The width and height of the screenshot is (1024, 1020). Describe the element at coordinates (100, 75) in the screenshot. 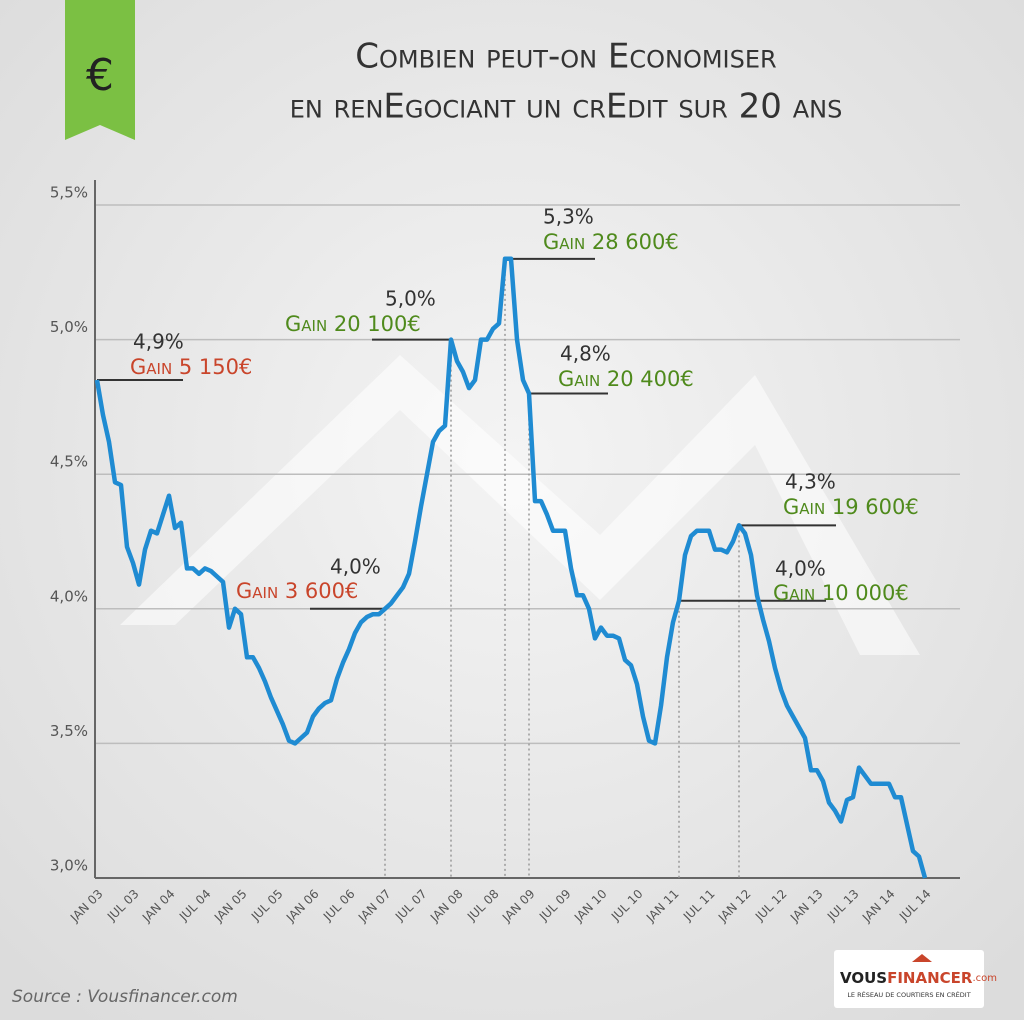

I see `banner-icon: €` at that location.